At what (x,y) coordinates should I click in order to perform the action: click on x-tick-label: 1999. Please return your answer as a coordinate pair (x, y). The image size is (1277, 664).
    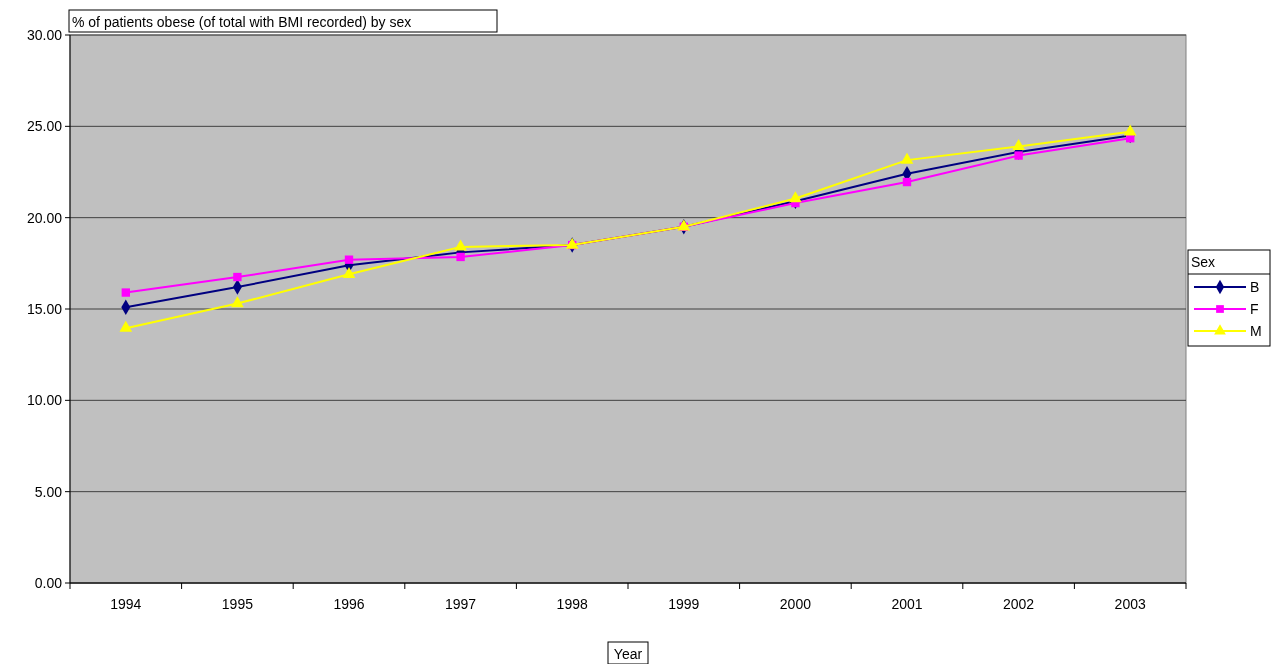
    Looking at the image, I should click on (684, 604).